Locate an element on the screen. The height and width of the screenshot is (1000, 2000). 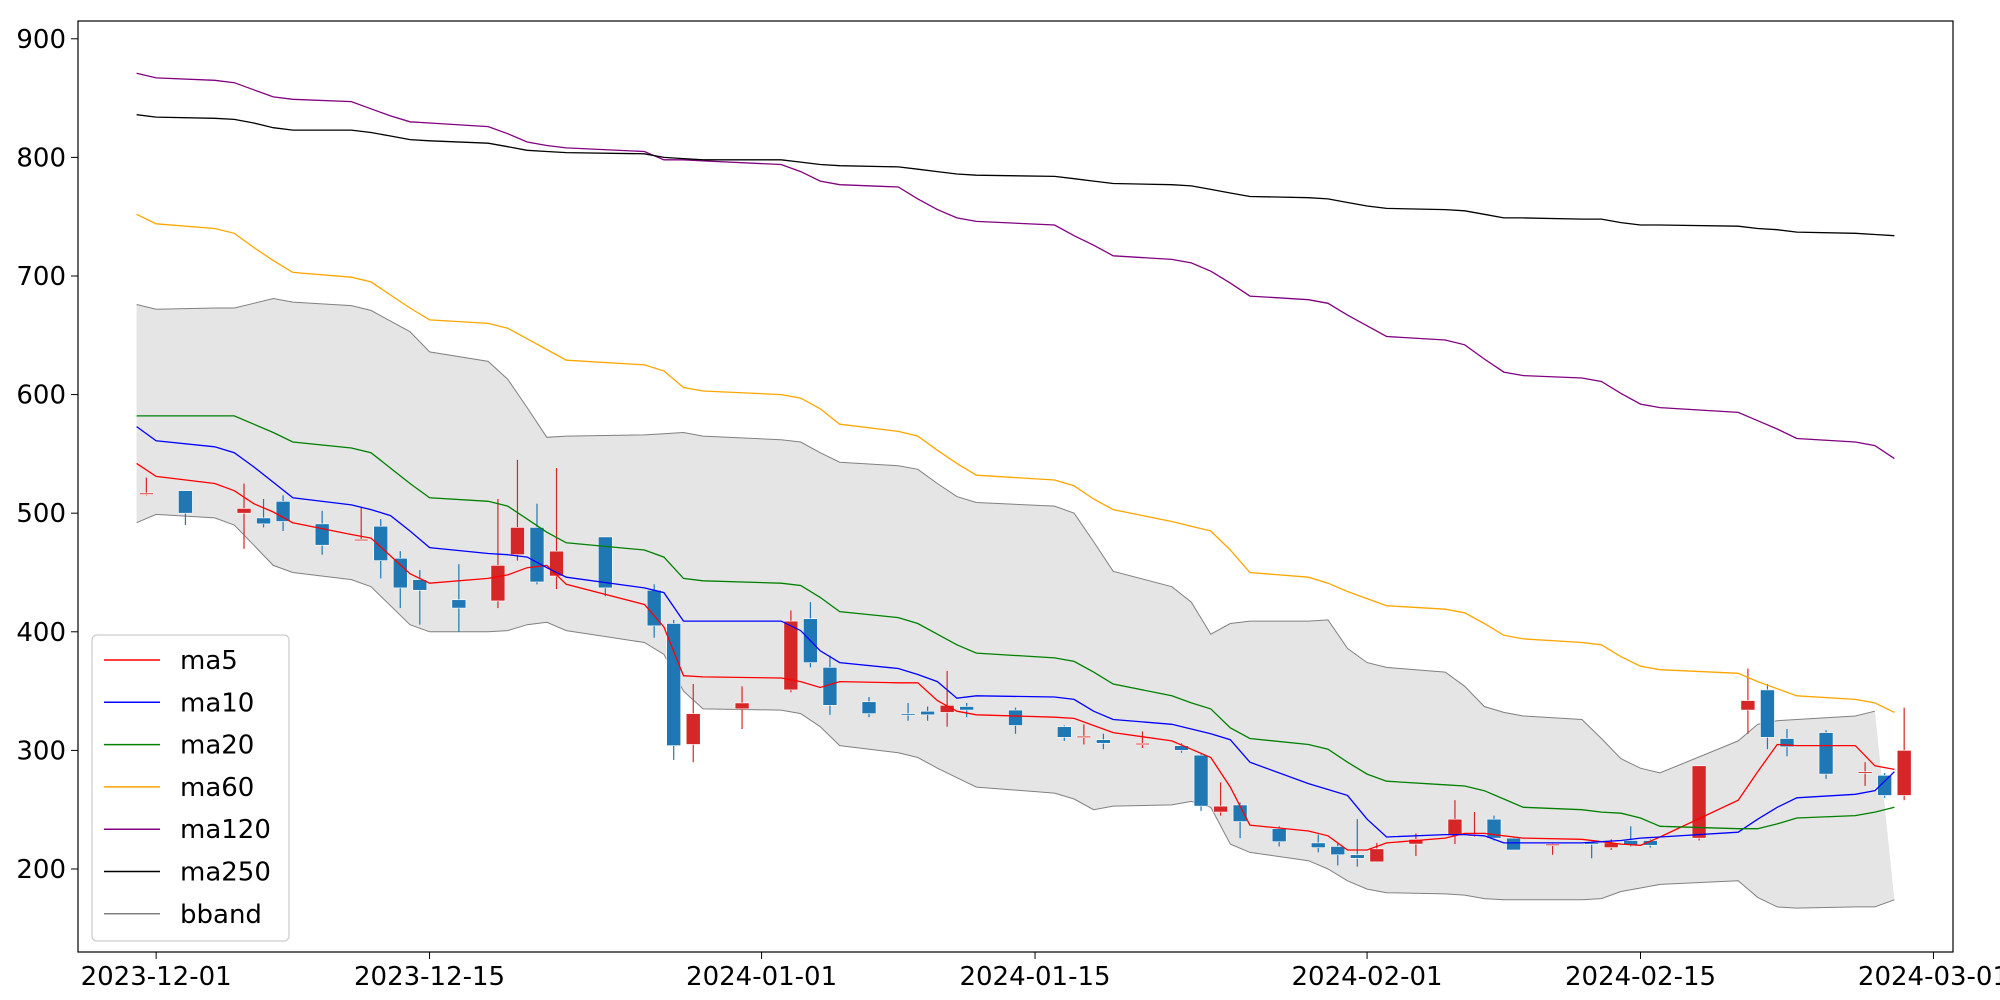
legend-item-ma5: ma5 is located at coordinates (171, 661).